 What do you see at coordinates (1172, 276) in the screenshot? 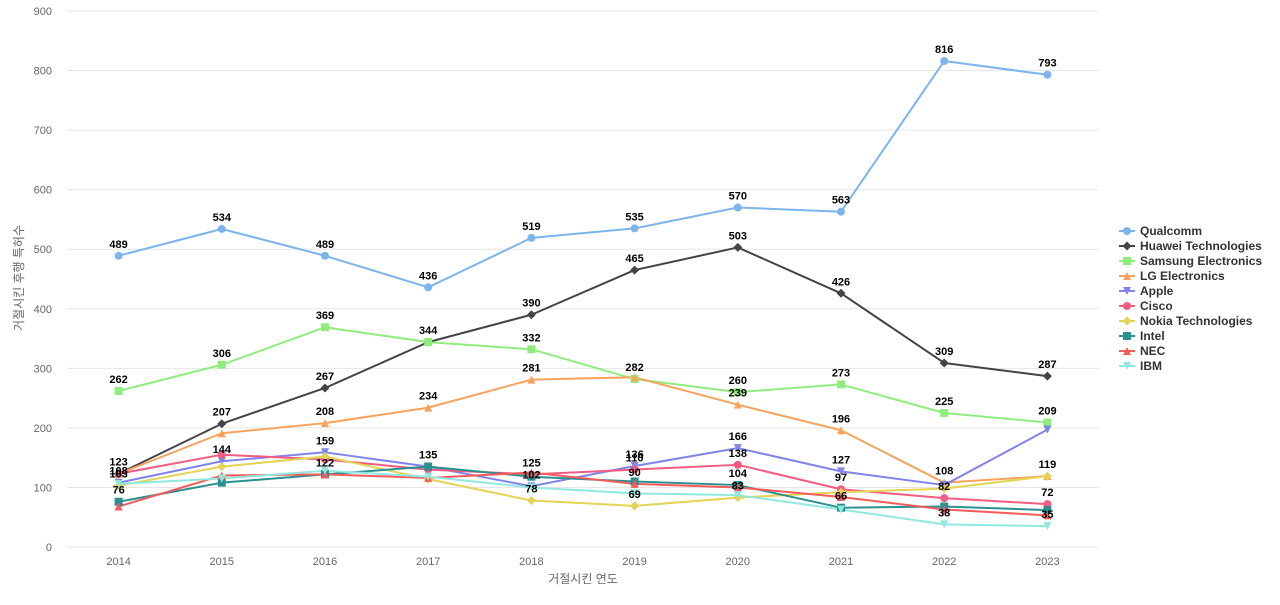
I see `legend-item: LG Electronics` at bounding box center [1172, 276].